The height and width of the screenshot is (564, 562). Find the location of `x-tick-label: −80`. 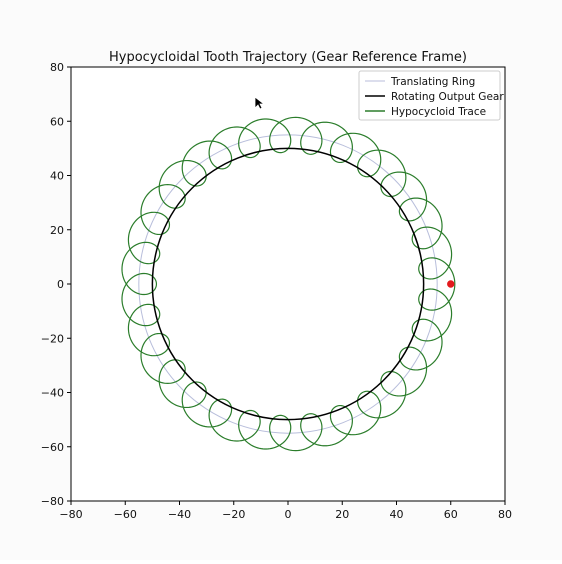

x-tick-label: −80 is located at coordinates (70, 514).